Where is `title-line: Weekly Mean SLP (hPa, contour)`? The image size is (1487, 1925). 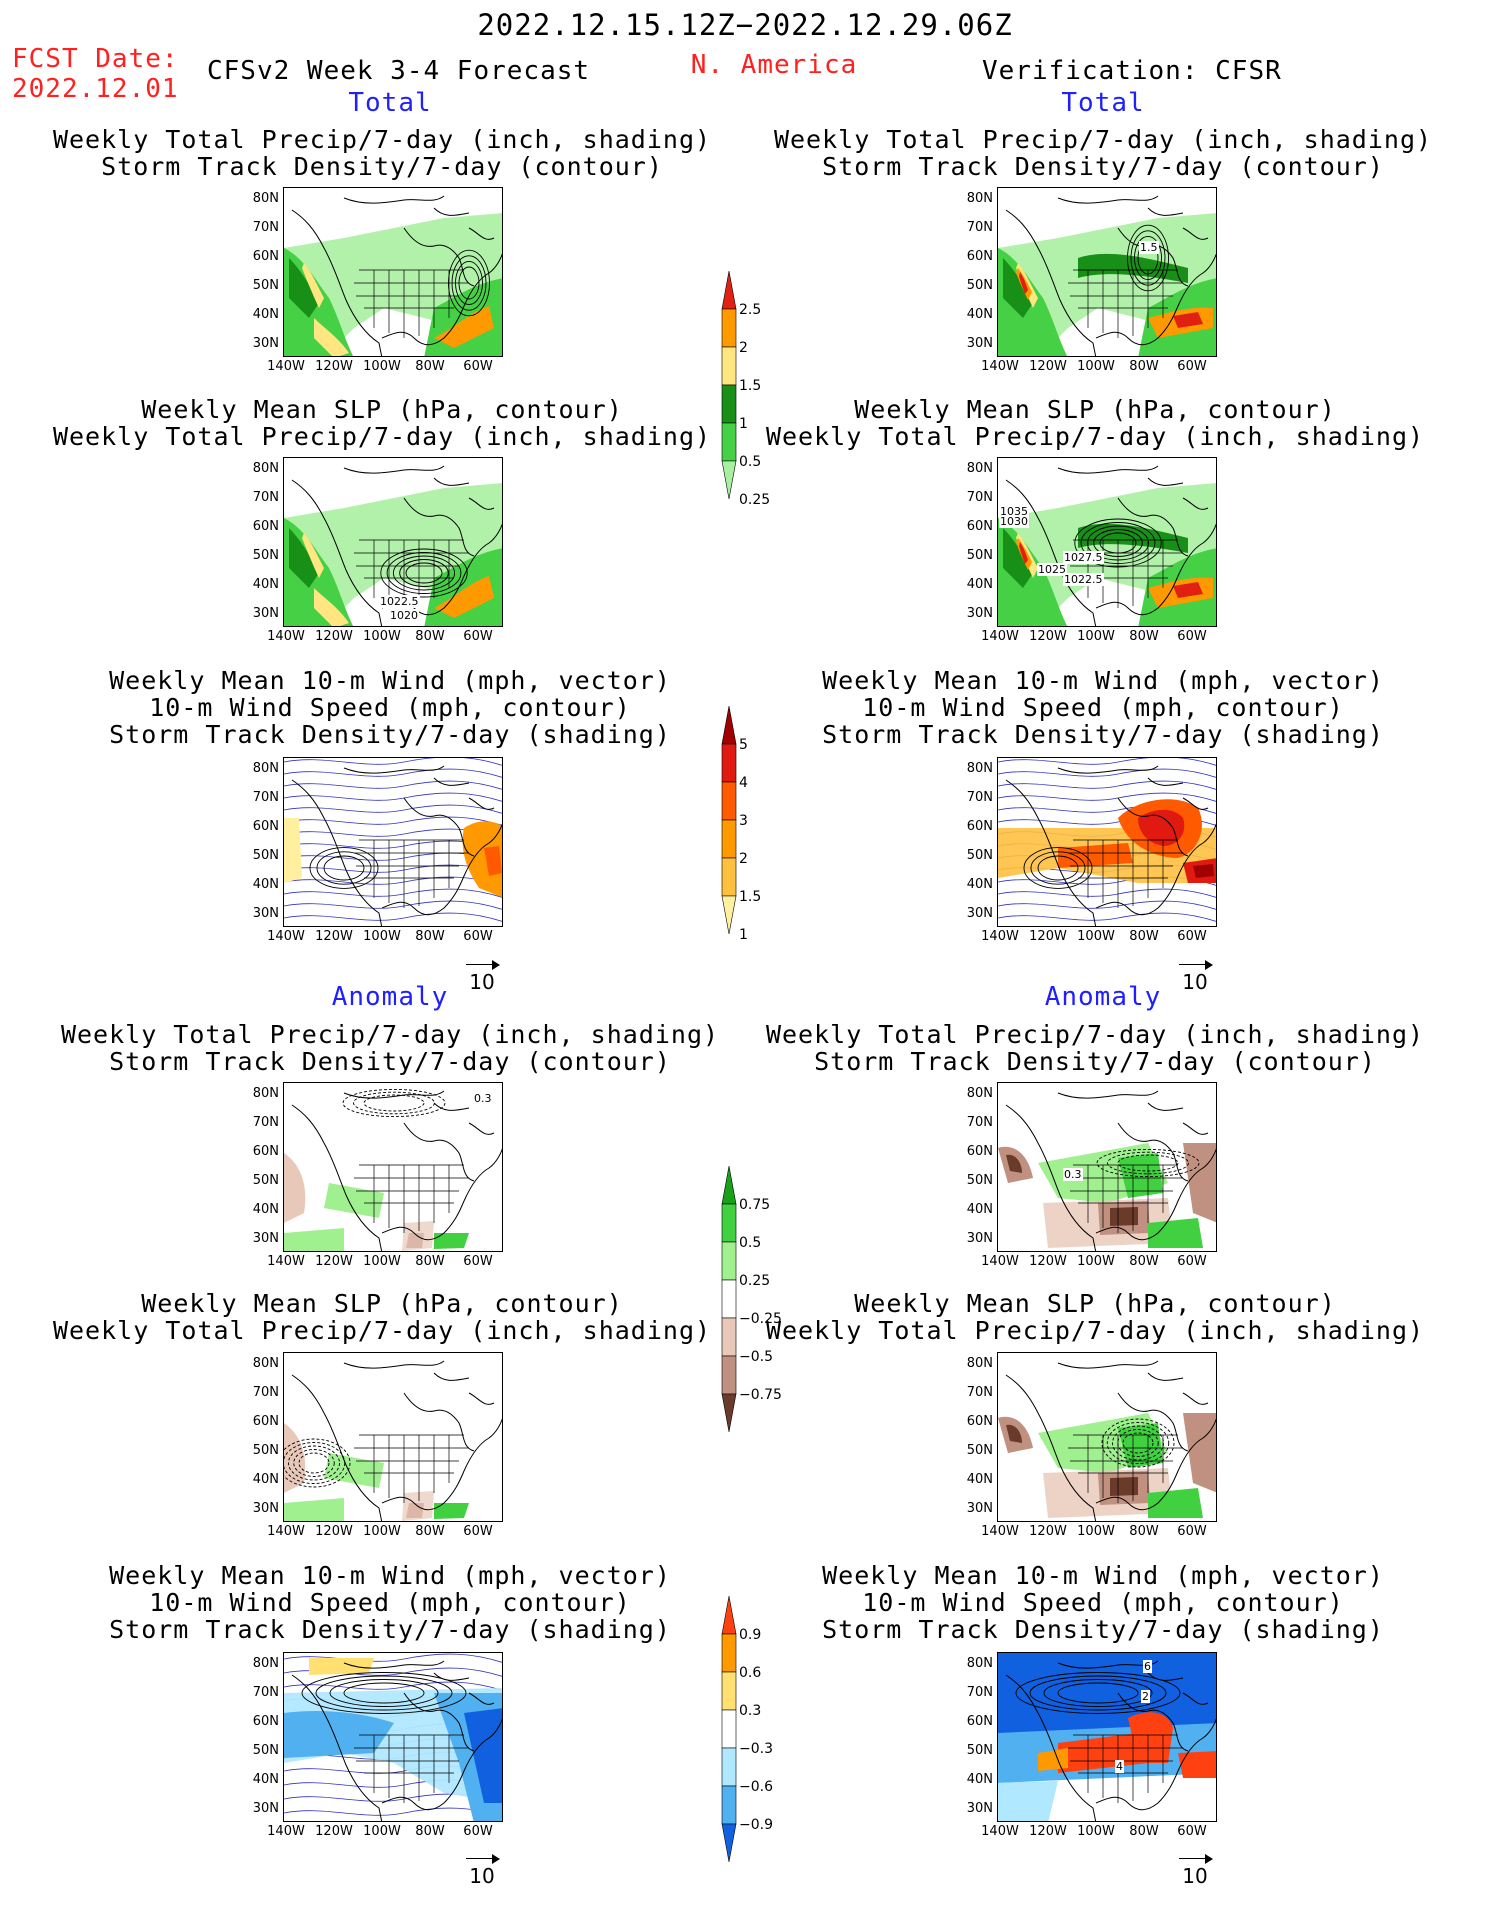 title-line: Weekly Mean SLP (hPa, contour) is located at coordinates (382, 1303).